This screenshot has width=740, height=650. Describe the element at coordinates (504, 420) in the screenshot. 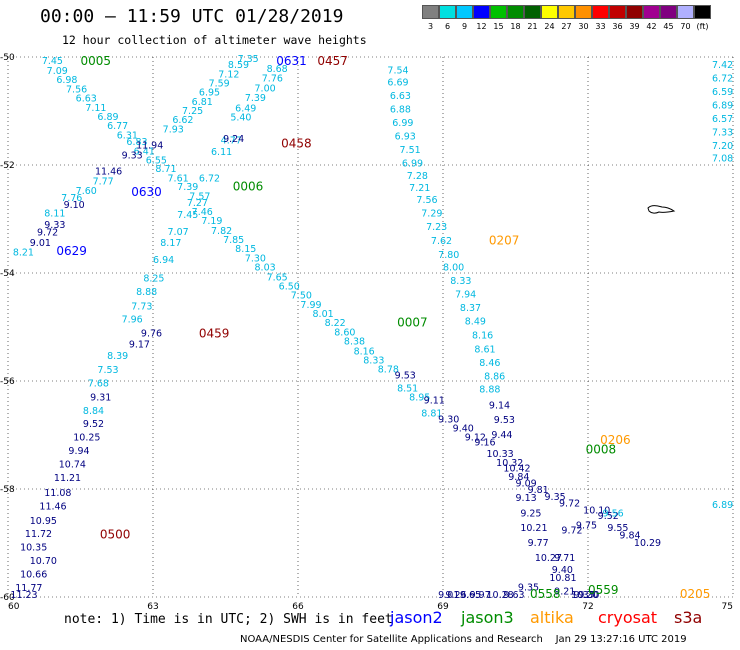

I see `wave-height-value: 9.53` at that location.